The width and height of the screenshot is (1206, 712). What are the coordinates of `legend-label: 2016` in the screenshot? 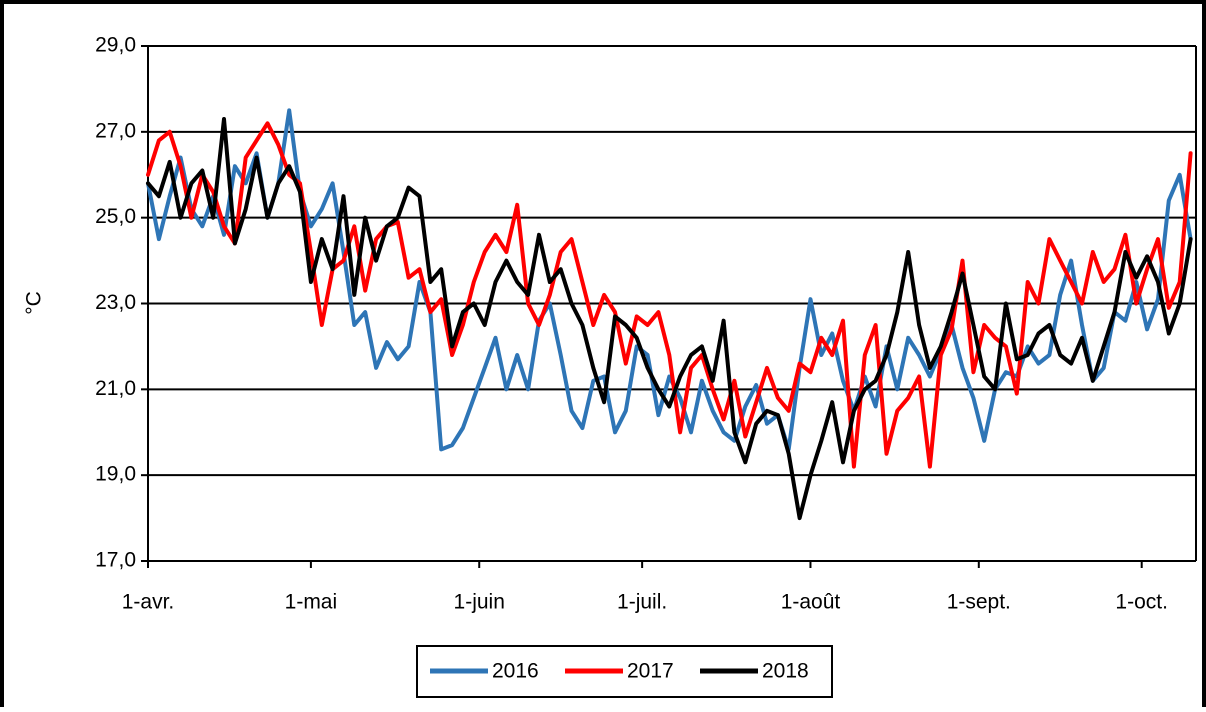 It's located at (515, 671).